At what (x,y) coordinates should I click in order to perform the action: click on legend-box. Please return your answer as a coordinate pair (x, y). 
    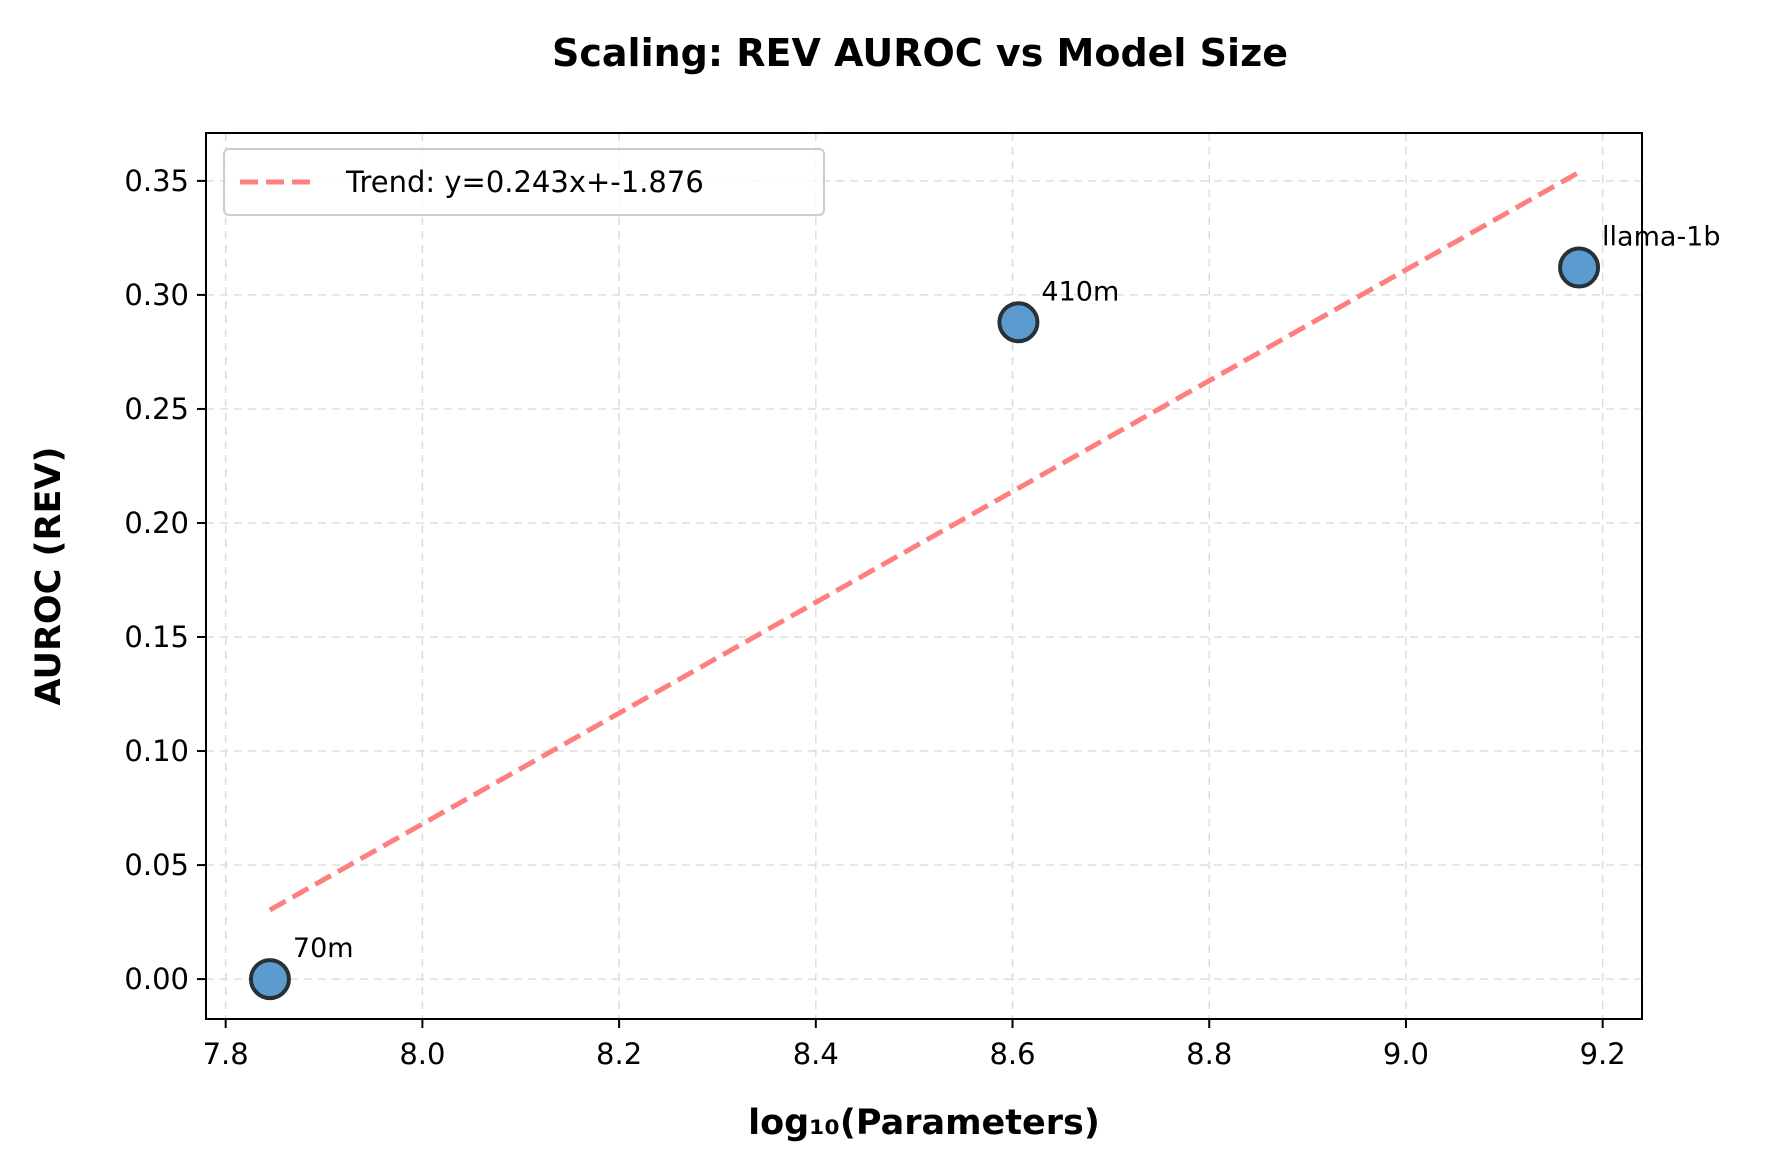
    Looking at the image, I should click on (524, 182).